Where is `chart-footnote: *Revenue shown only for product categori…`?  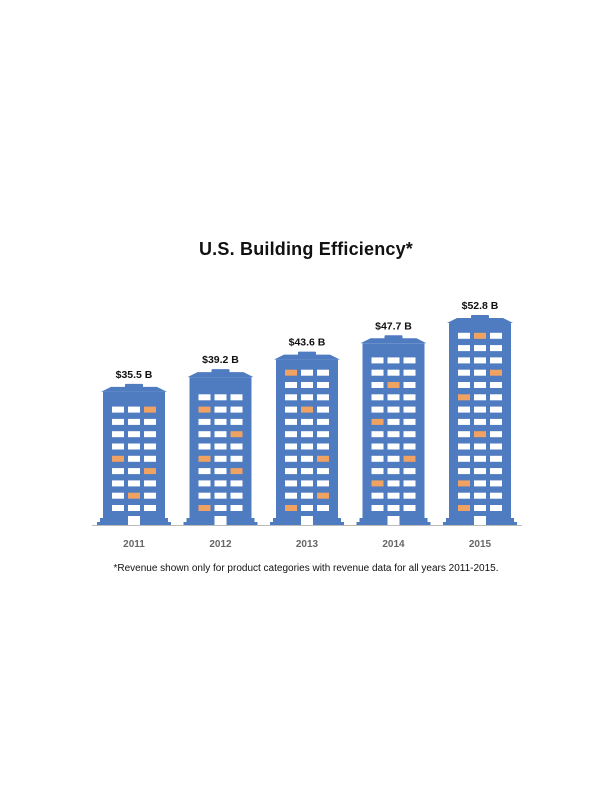 chart-footnote: *Revenue shown only for product categori… is located at coordinates (306, 568).